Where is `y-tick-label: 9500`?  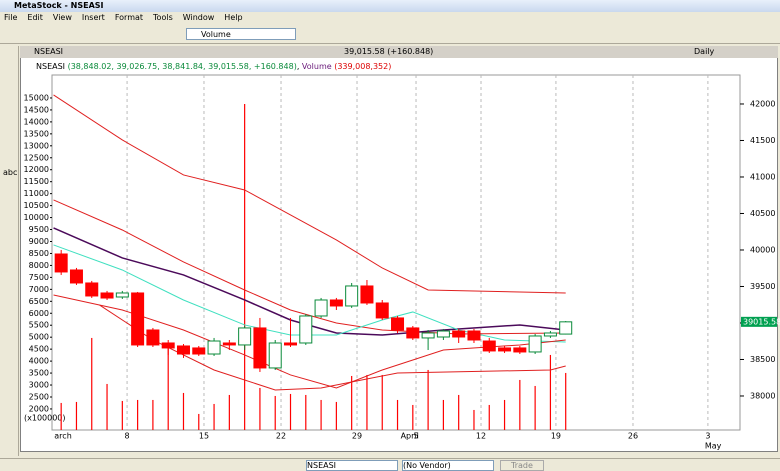
y-tick-label: 9500 is located at coordinates (39, 229).